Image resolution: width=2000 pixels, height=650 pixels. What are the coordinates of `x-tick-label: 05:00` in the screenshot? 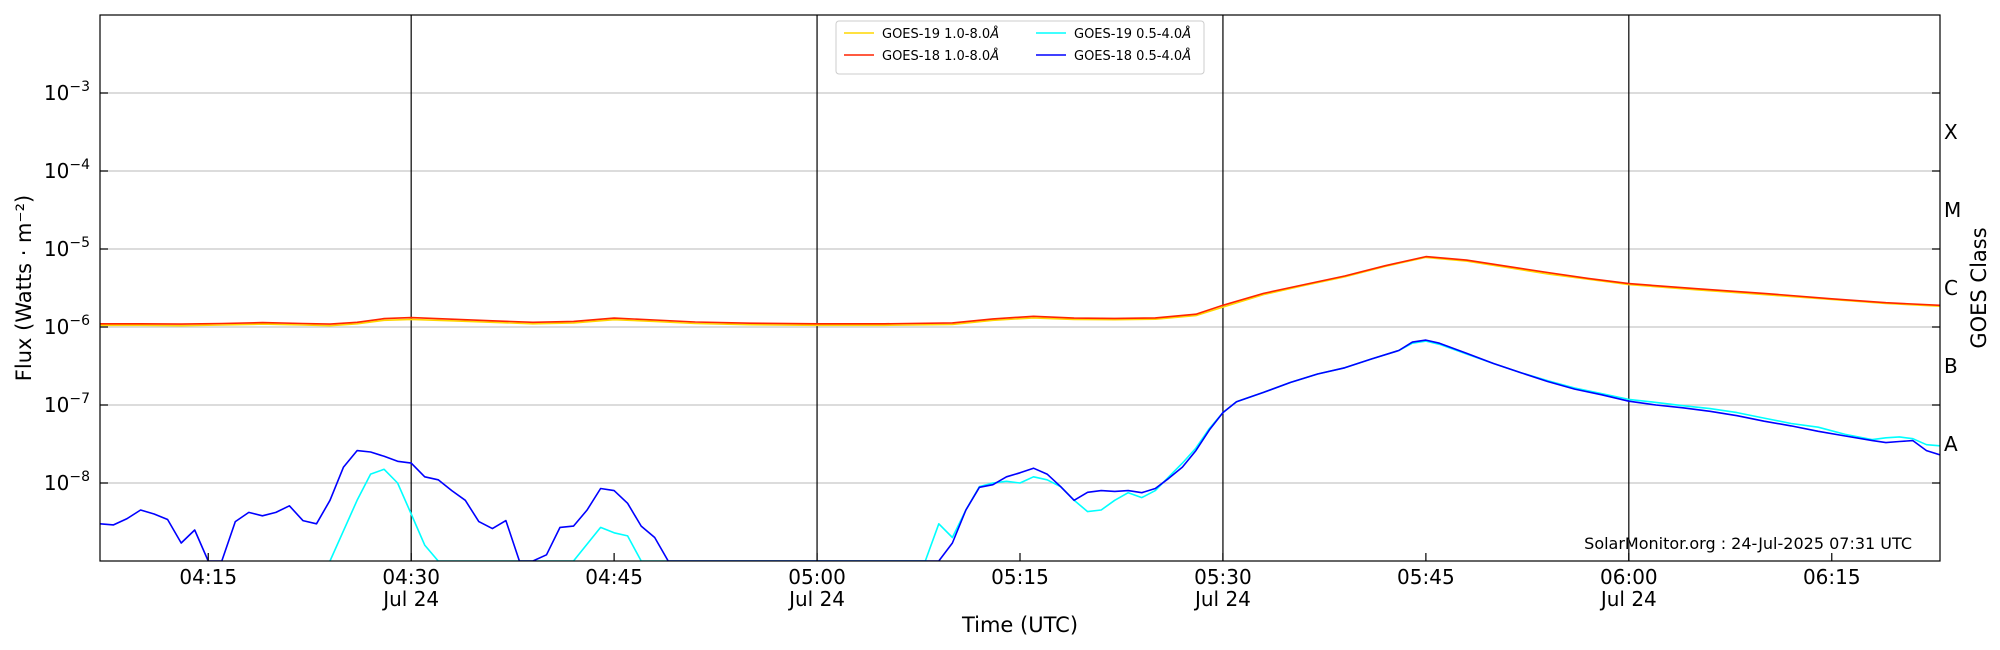 It's located at (817, 577).